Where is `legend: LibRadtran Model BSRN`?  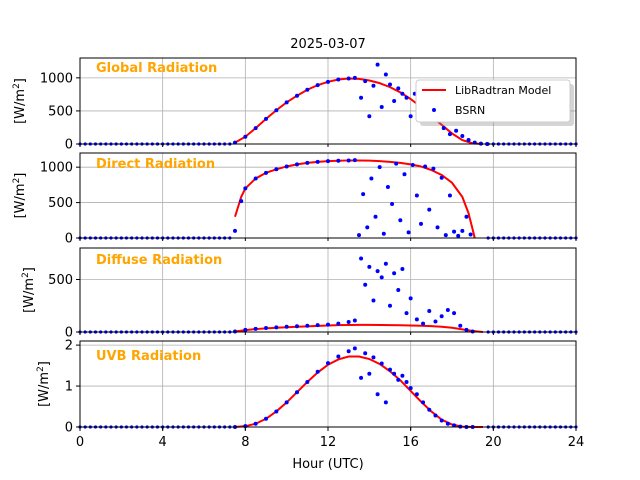
legend: LibRadtran Model BSRN is located at coordinates (494, 102).